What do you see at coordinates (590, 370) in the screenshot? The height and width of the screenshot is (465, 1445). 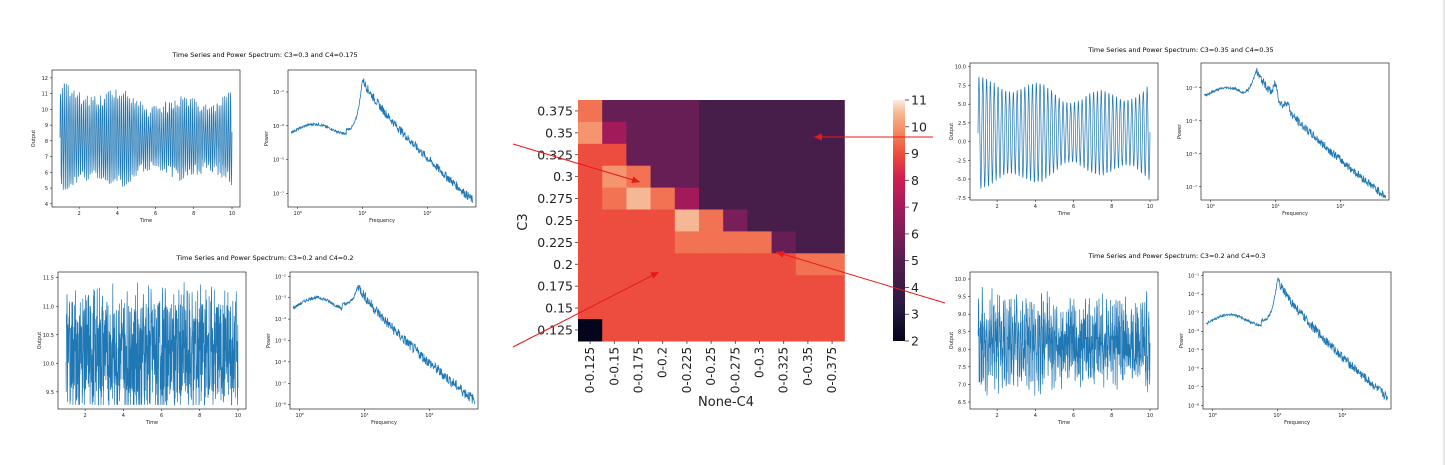 I see `heatmap-x-tick-label: 0-0.125` at bounding box center [590, 370].